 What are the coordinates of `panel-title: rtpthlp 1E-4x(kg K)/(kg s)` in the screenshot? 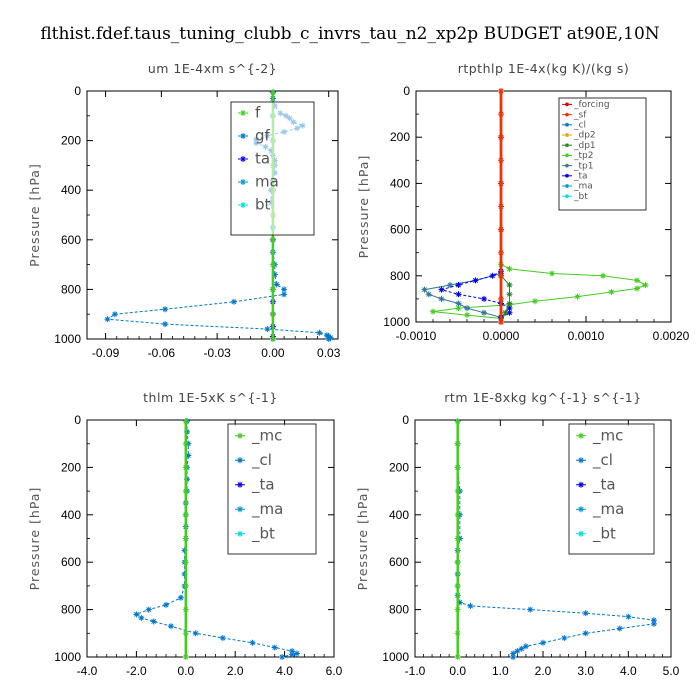 It's located at (544, 68).